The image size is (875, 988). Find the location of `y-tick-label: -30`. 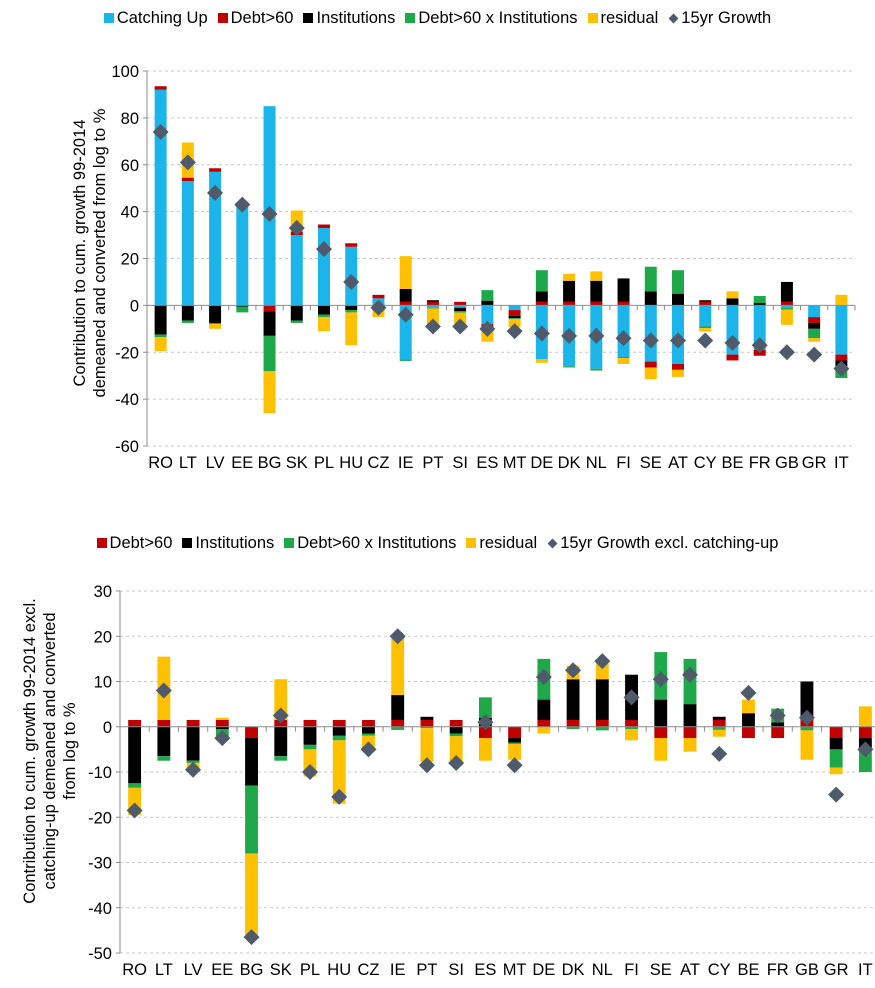

y-tick-label: -30 is located at coordinates (100, 864).